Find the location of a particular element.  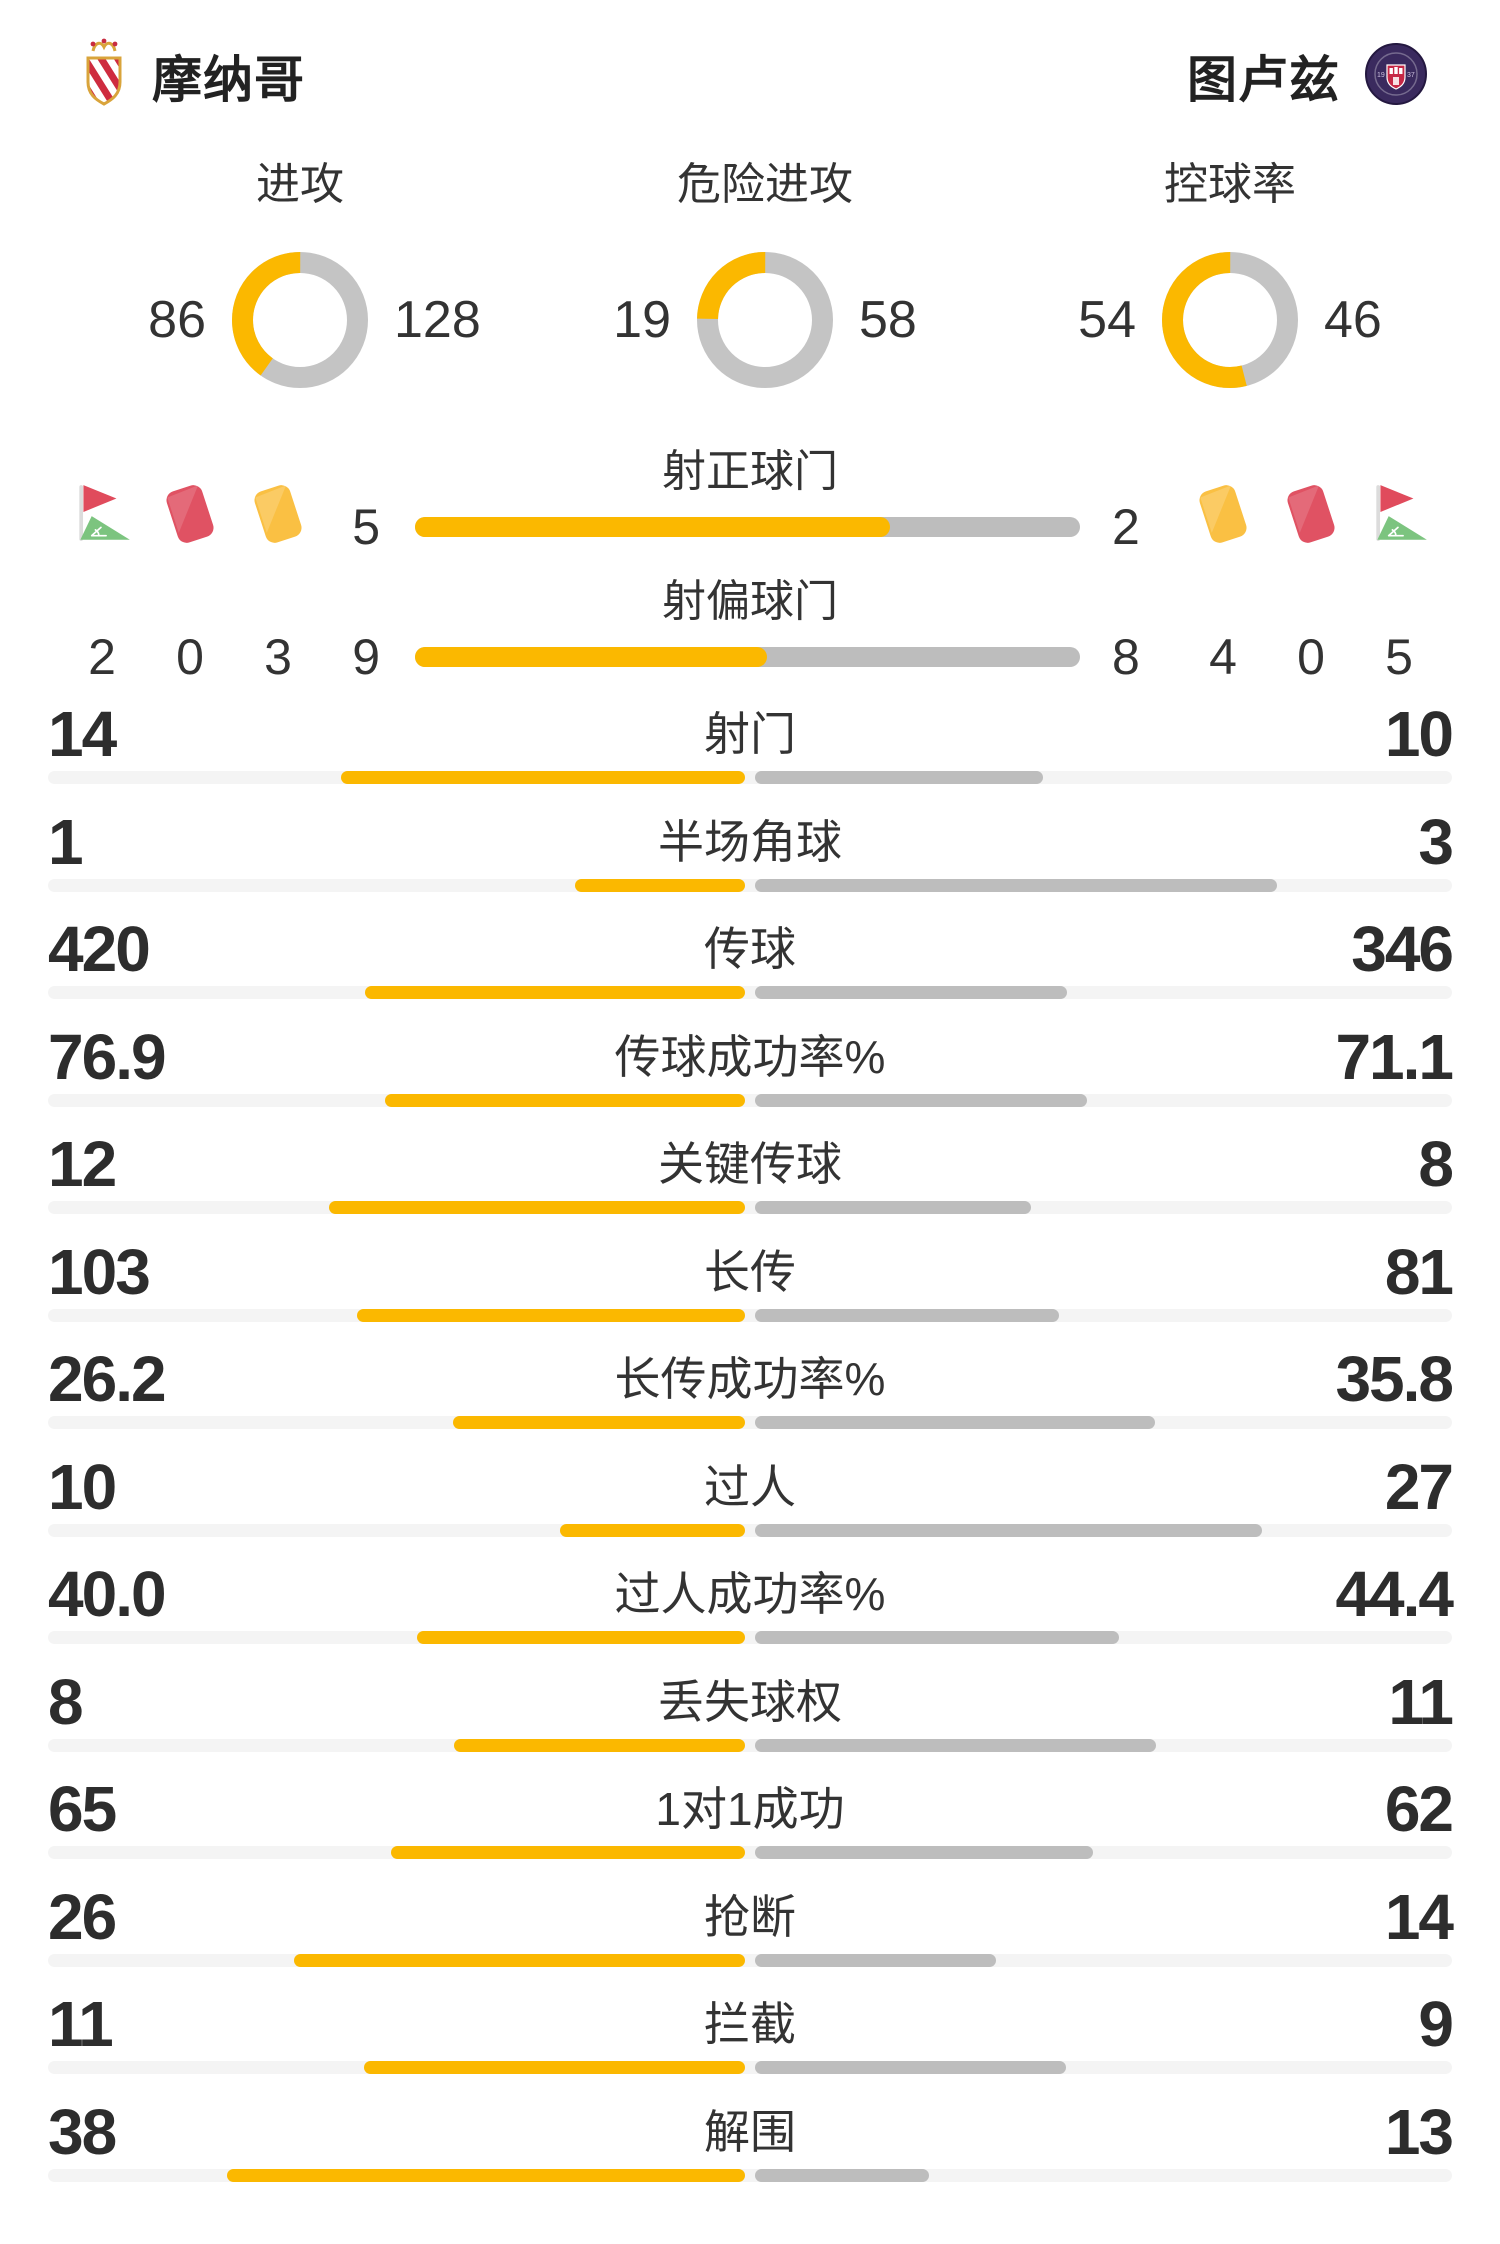

shots-off-target-home-fill is located at coordinates (591, 657).